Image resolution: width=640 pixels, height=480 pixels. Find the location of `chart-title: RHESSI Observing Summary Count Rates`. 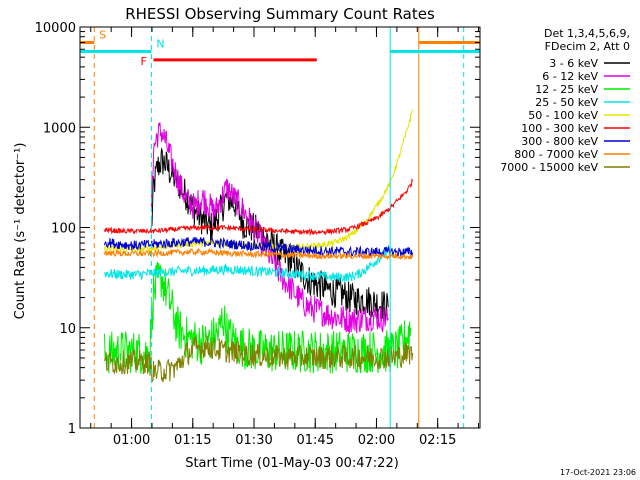

chart-title: RHESSI Observing Summary Count Rates is located at coordinates (280, 14).